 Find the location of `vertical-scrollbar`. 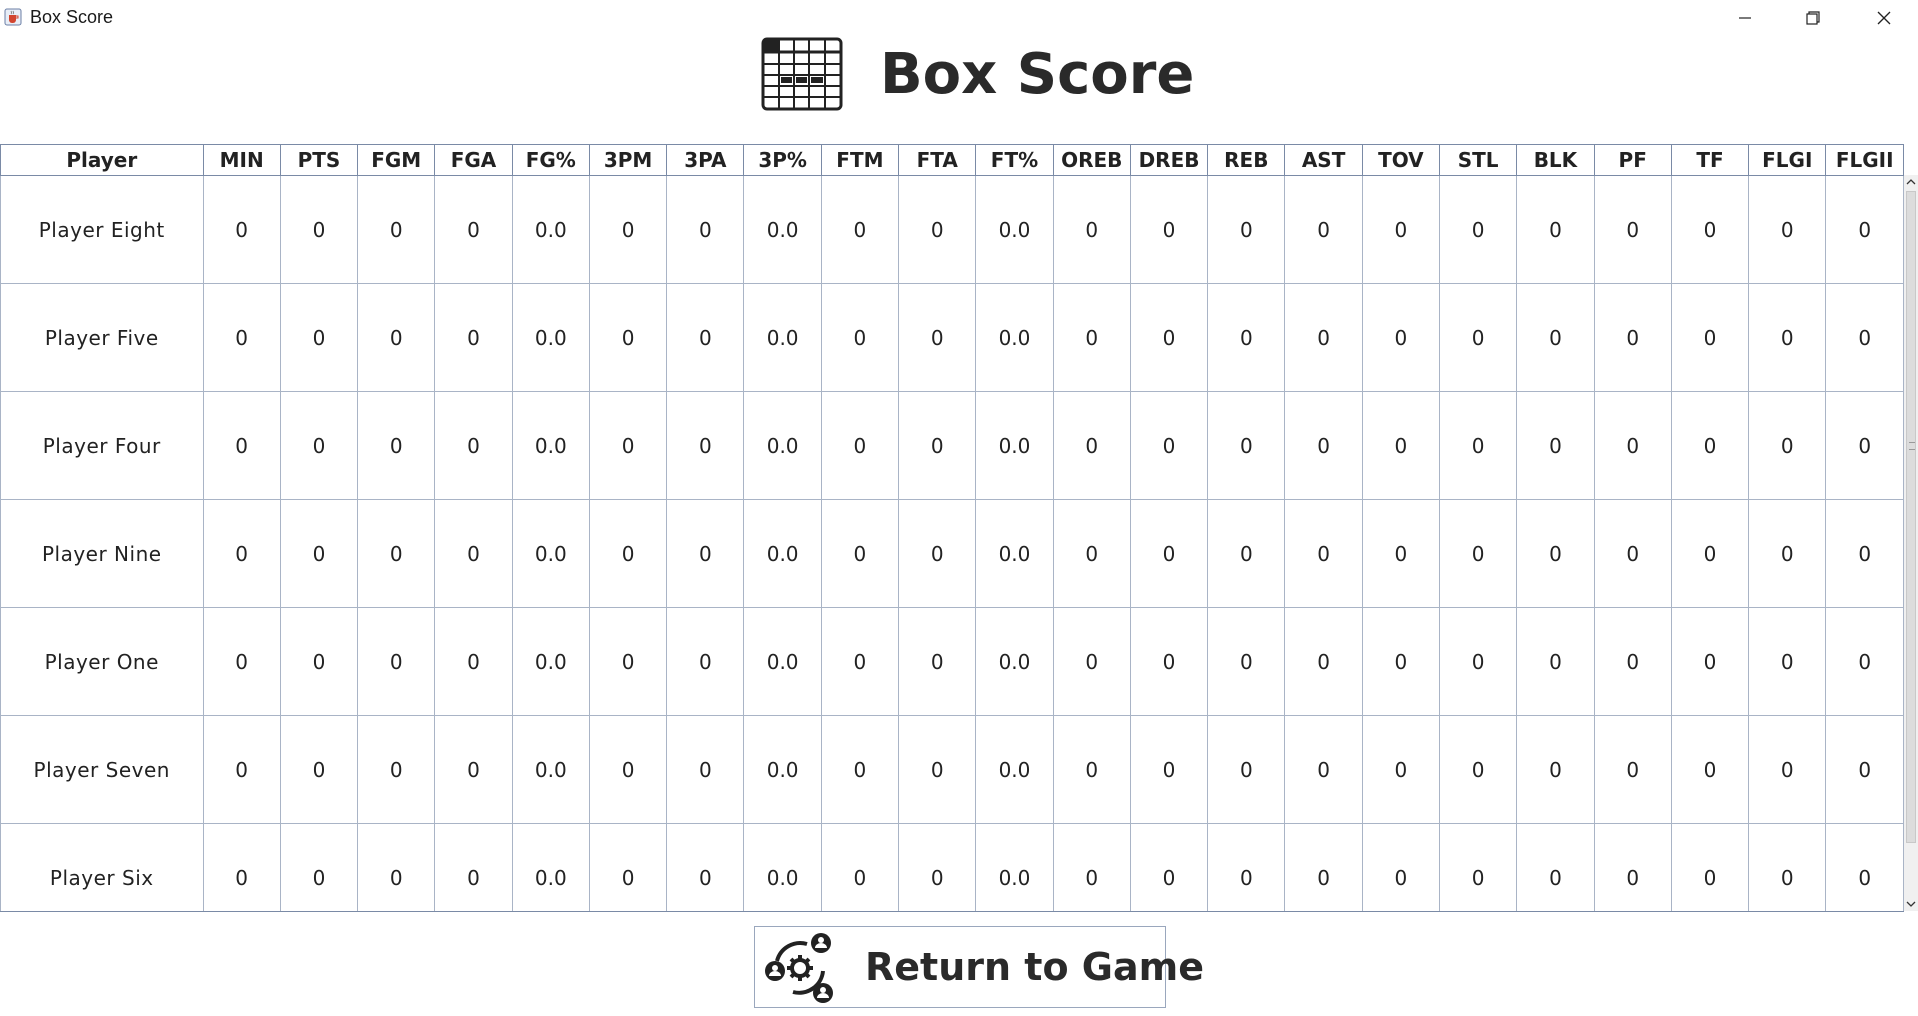

vertical-scrollbar is located at coordinates (1911, 543).